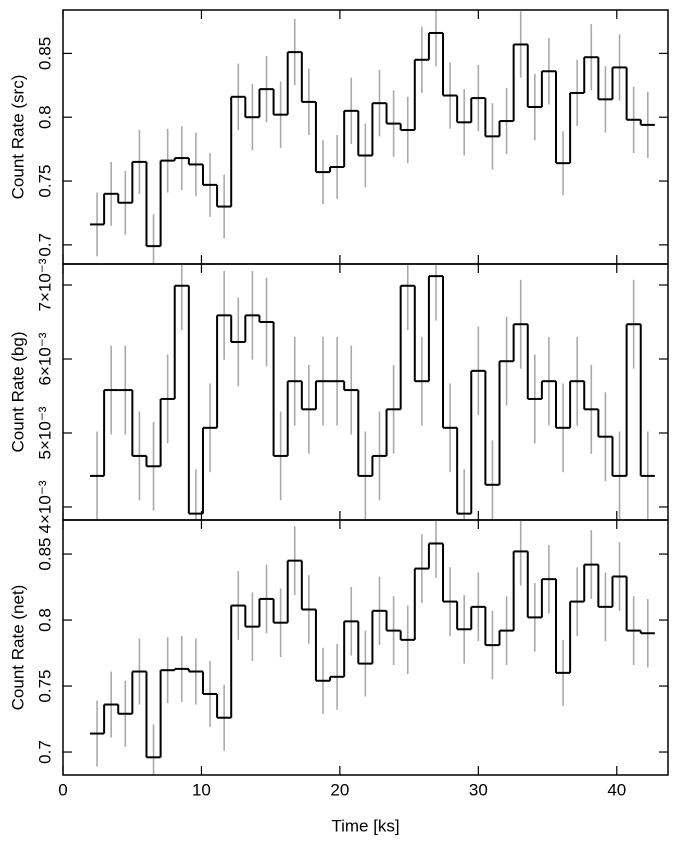  I want to click on x-tick-label: 20, so click(339, 789).